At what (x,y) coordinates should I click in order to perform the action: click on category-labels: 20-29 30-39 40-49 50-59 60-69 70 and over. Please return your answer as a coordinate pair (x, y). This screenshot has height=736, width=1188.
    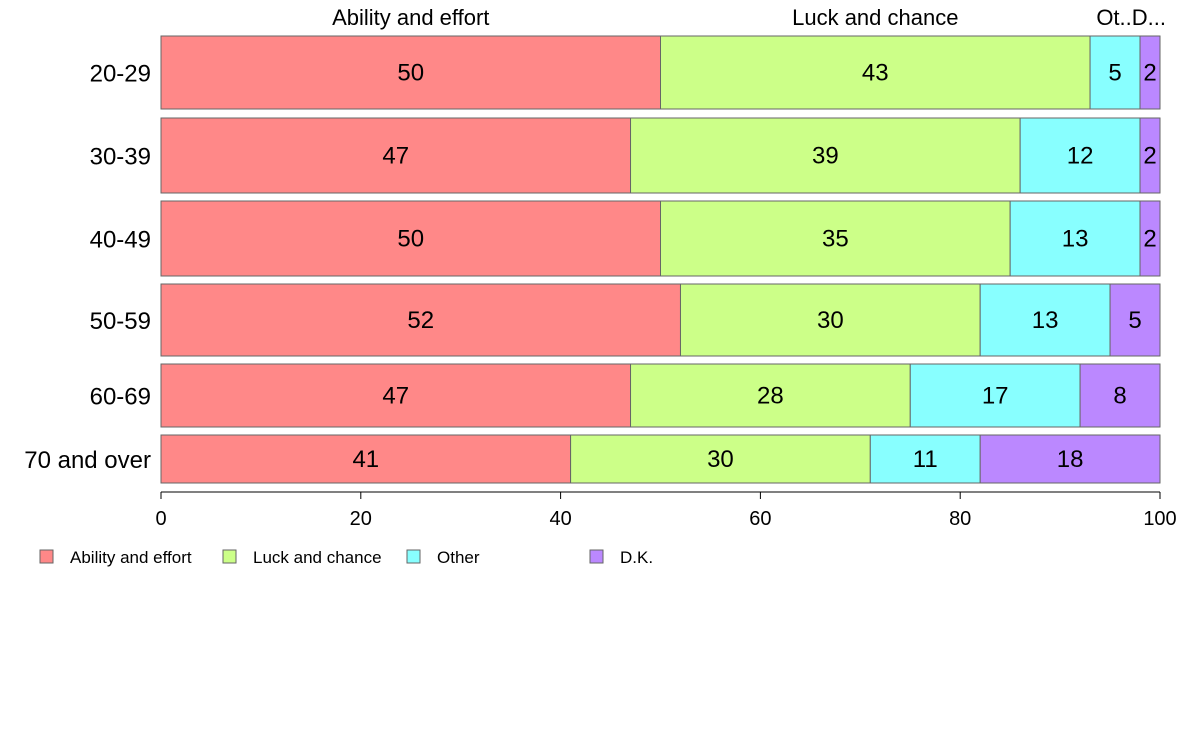
    Looking at the image, I should click on (87, 268).